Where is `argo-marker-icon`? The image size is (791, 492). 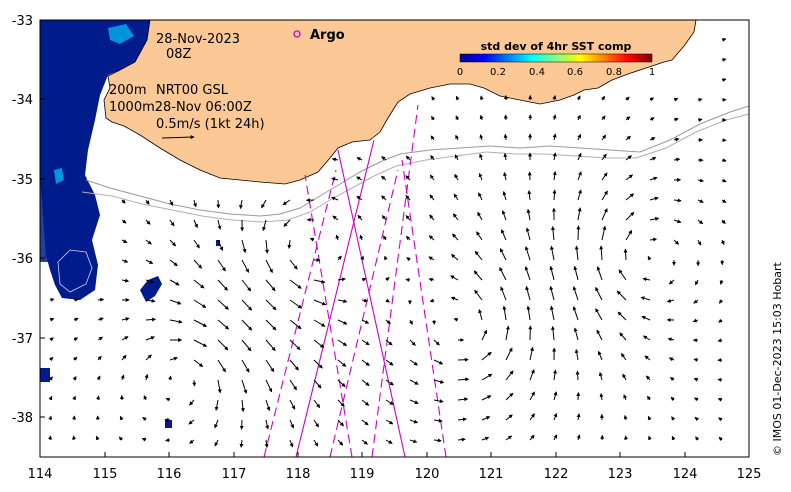 argo-marker-icon is located at coordinates (297, 34).